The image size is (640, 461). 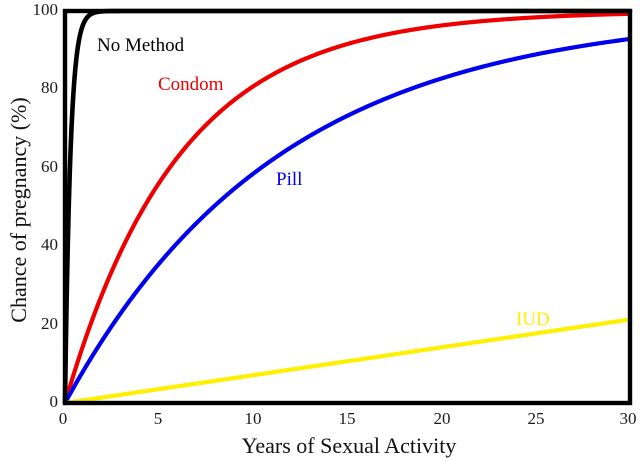 I want to click on curve-label-condom: Condom, so click(x=191, y=84).